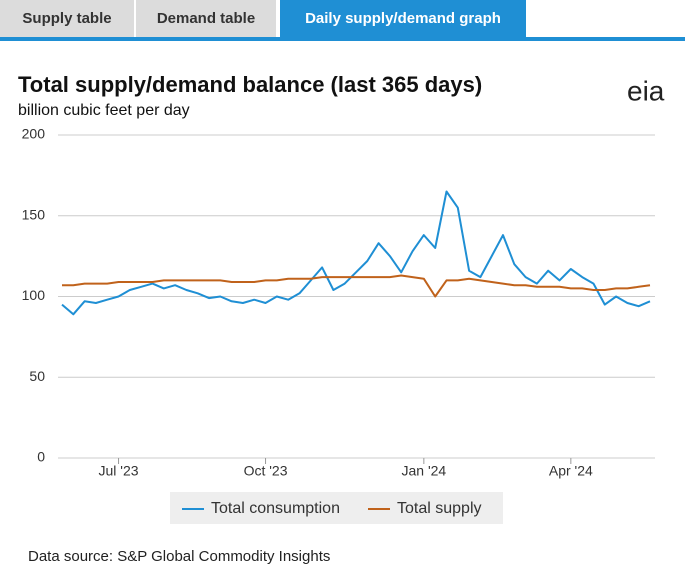  What do you see at coordinates (275, 508) in the screenshot?
I see `legend-label: Total consumption` at bounding box center [275, 508].